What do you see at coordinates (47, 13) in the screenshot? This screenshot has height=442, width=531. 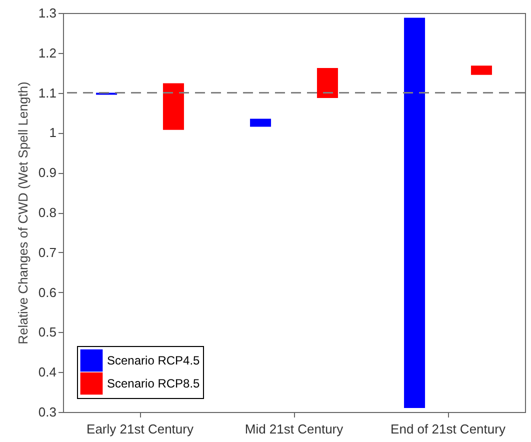 I see `y-tick-label: 1.3` at bounding box center [47, 13].